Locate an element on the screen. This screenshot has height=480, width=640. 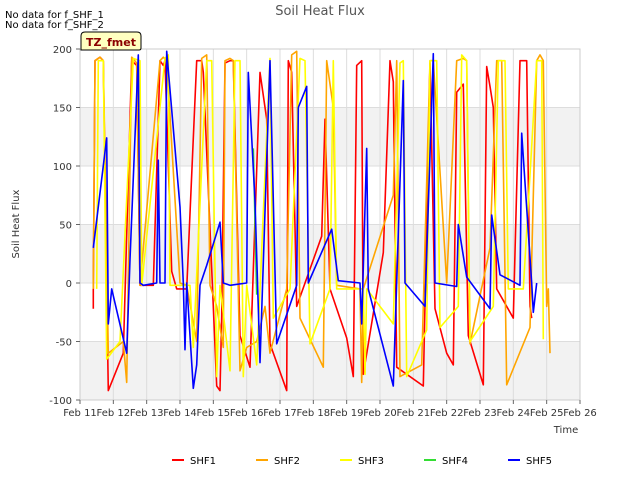
x-tick-label: Feb 12 is located at coordinates (114, 413).